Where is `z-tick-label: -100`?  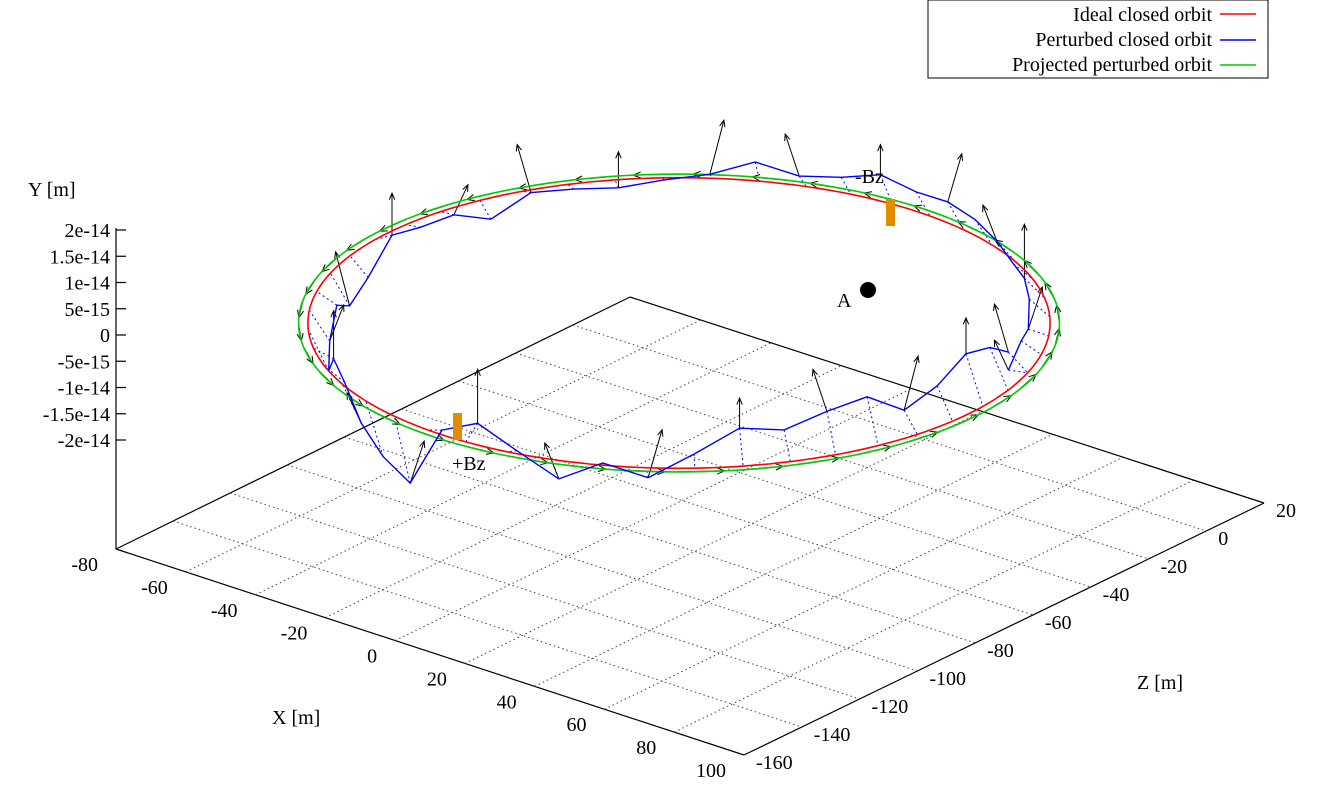
z-tick-label: -100 is located at coordinates (947, 679).